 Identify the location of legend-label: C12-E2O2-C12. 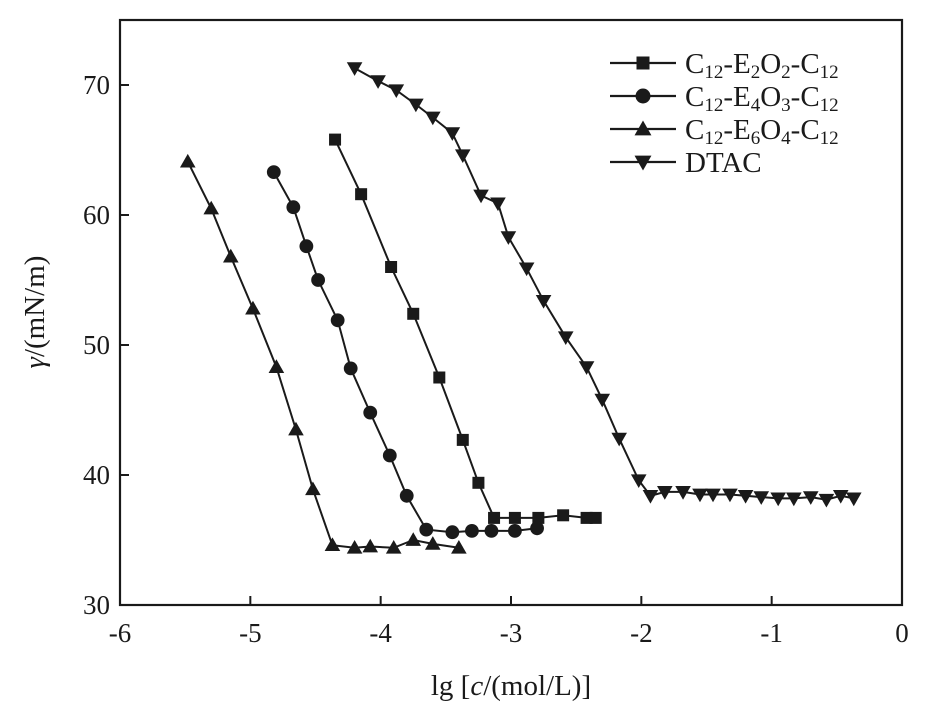
(762, 65).